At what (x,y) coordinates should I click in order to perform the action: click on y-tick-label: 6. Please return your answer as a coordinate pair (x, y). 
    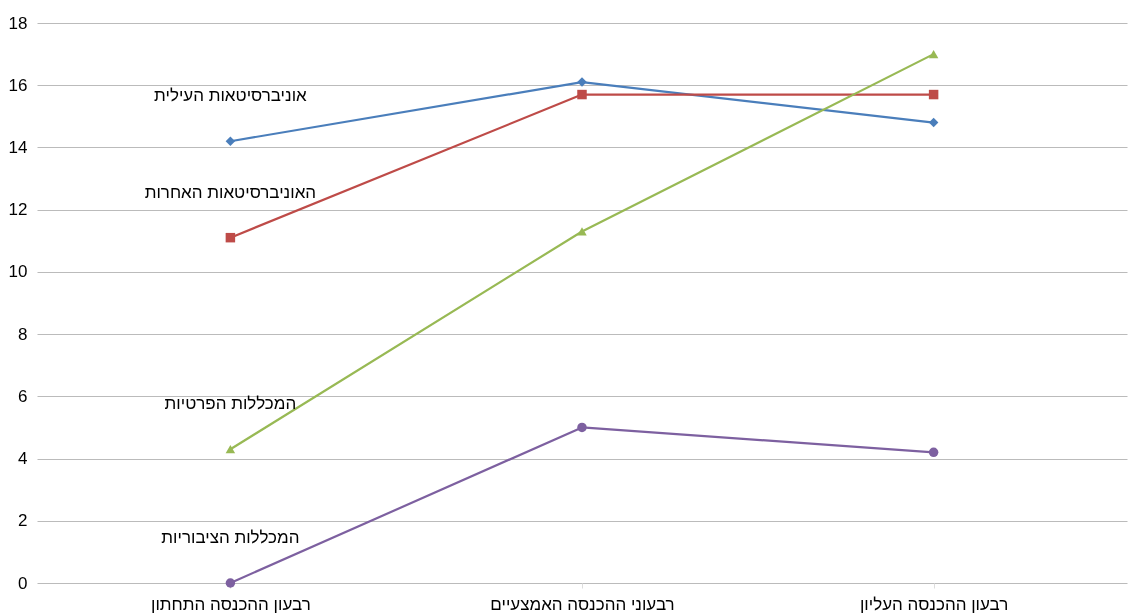
    Looking at the image, I should click on (23, 396).